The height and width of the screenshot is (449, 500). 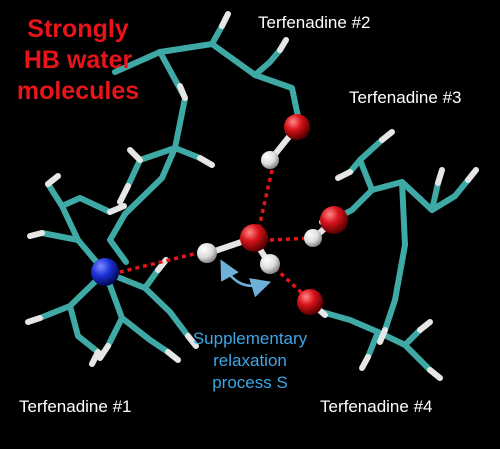 I want to click on hbond-t4-water, so click(x=290, y=282).